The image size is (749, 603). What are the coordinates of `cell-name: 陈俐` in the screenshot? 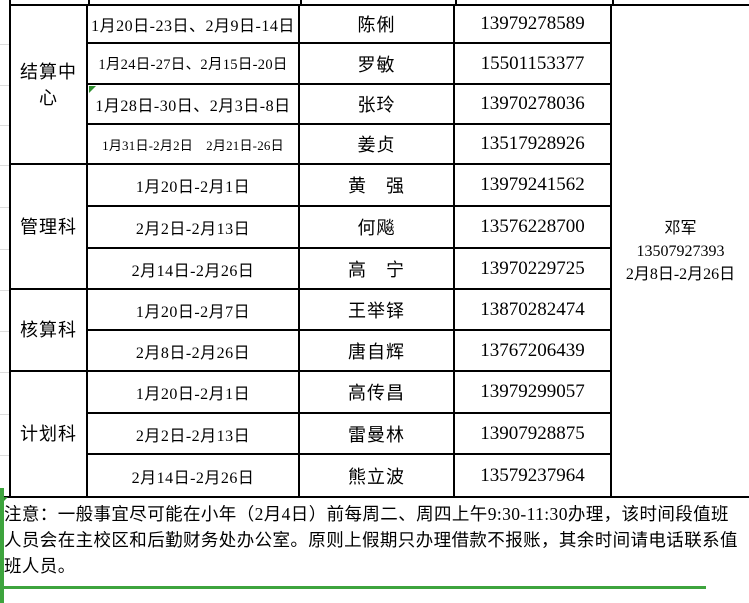 It's located at (377, 25).